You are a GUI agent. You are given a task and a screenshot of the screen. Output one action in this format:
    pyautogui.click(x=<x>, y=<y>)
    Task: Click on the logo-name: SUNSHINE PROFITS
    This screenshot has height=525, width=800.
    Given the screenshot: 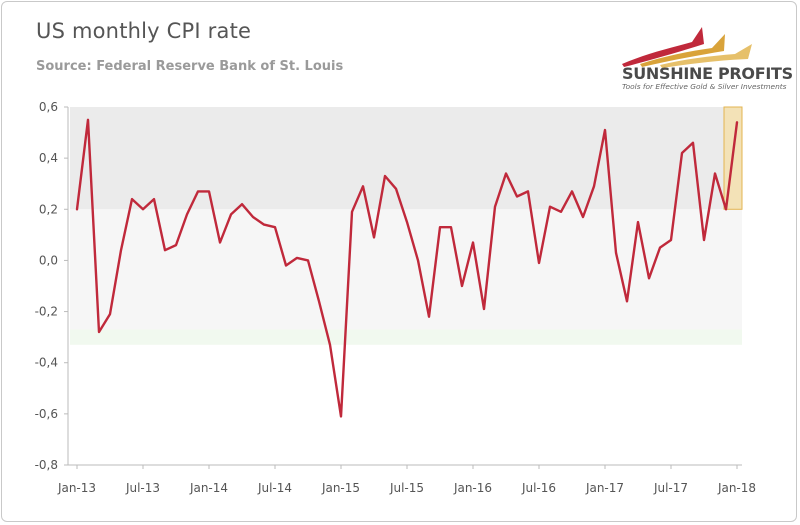 What is the action you would take?
    pyautogui.click(x=707, y=73)
    